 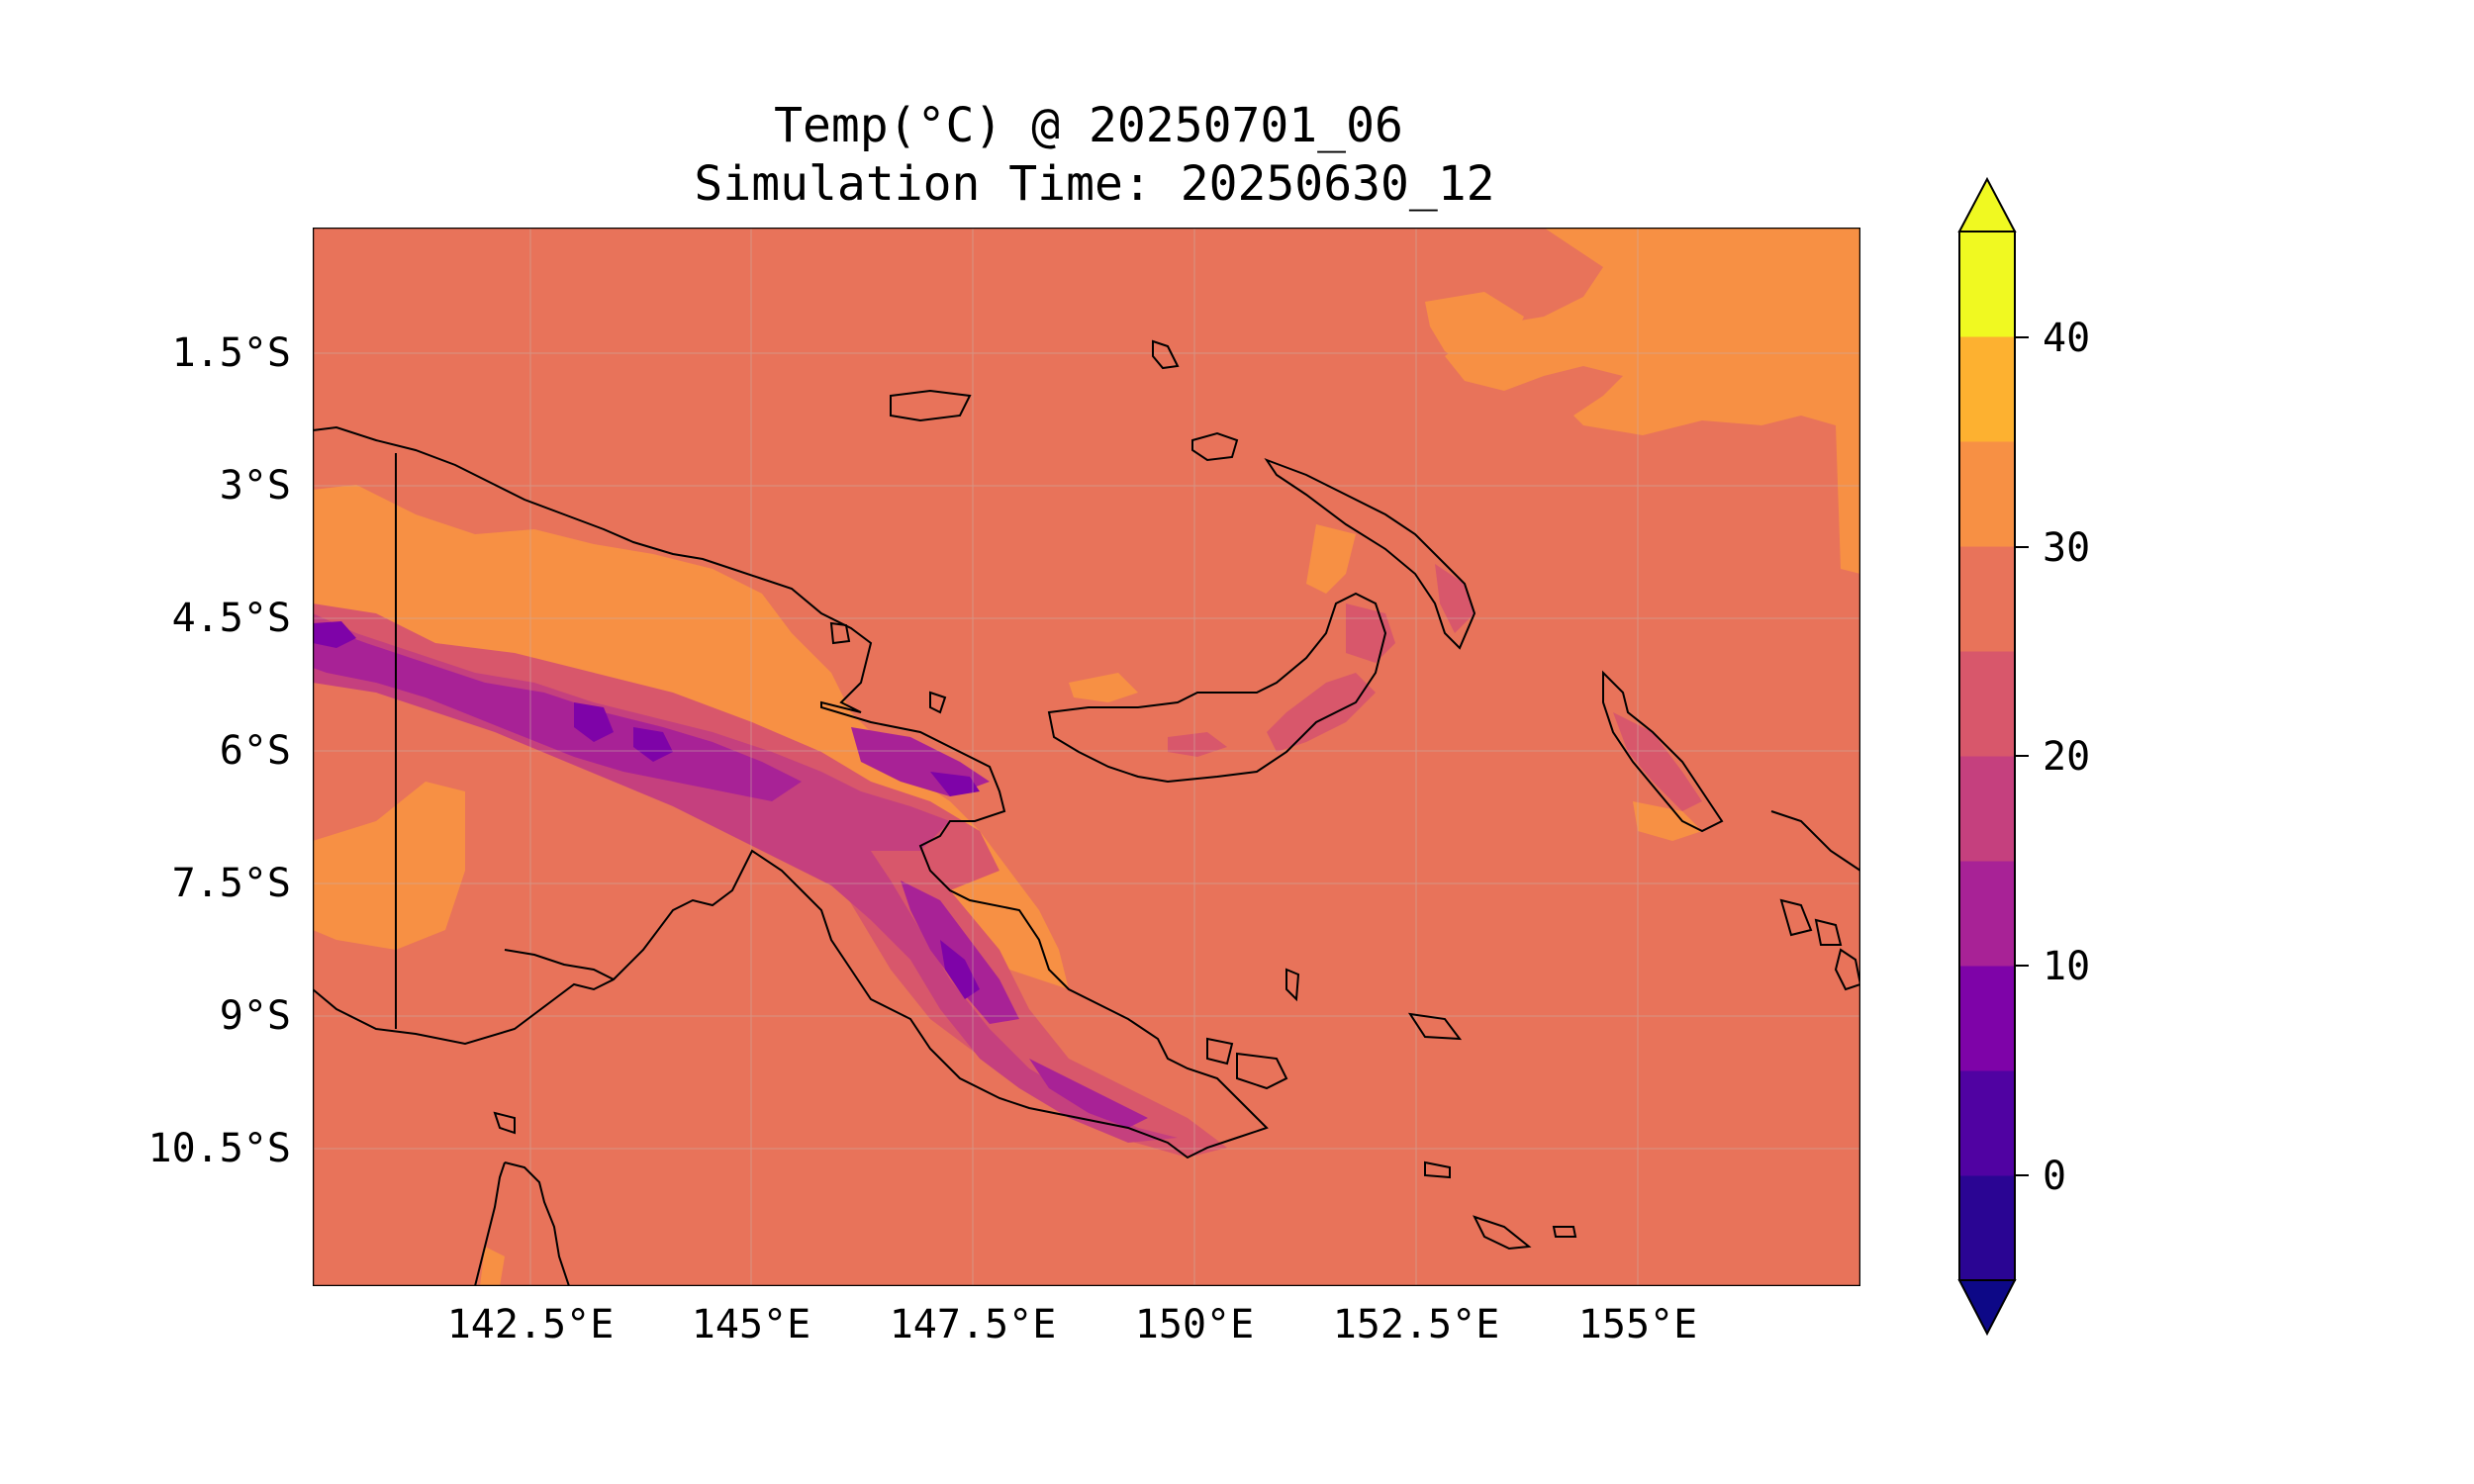 I want to click on new-ireland-coastline, so click(x=1370, y=553).